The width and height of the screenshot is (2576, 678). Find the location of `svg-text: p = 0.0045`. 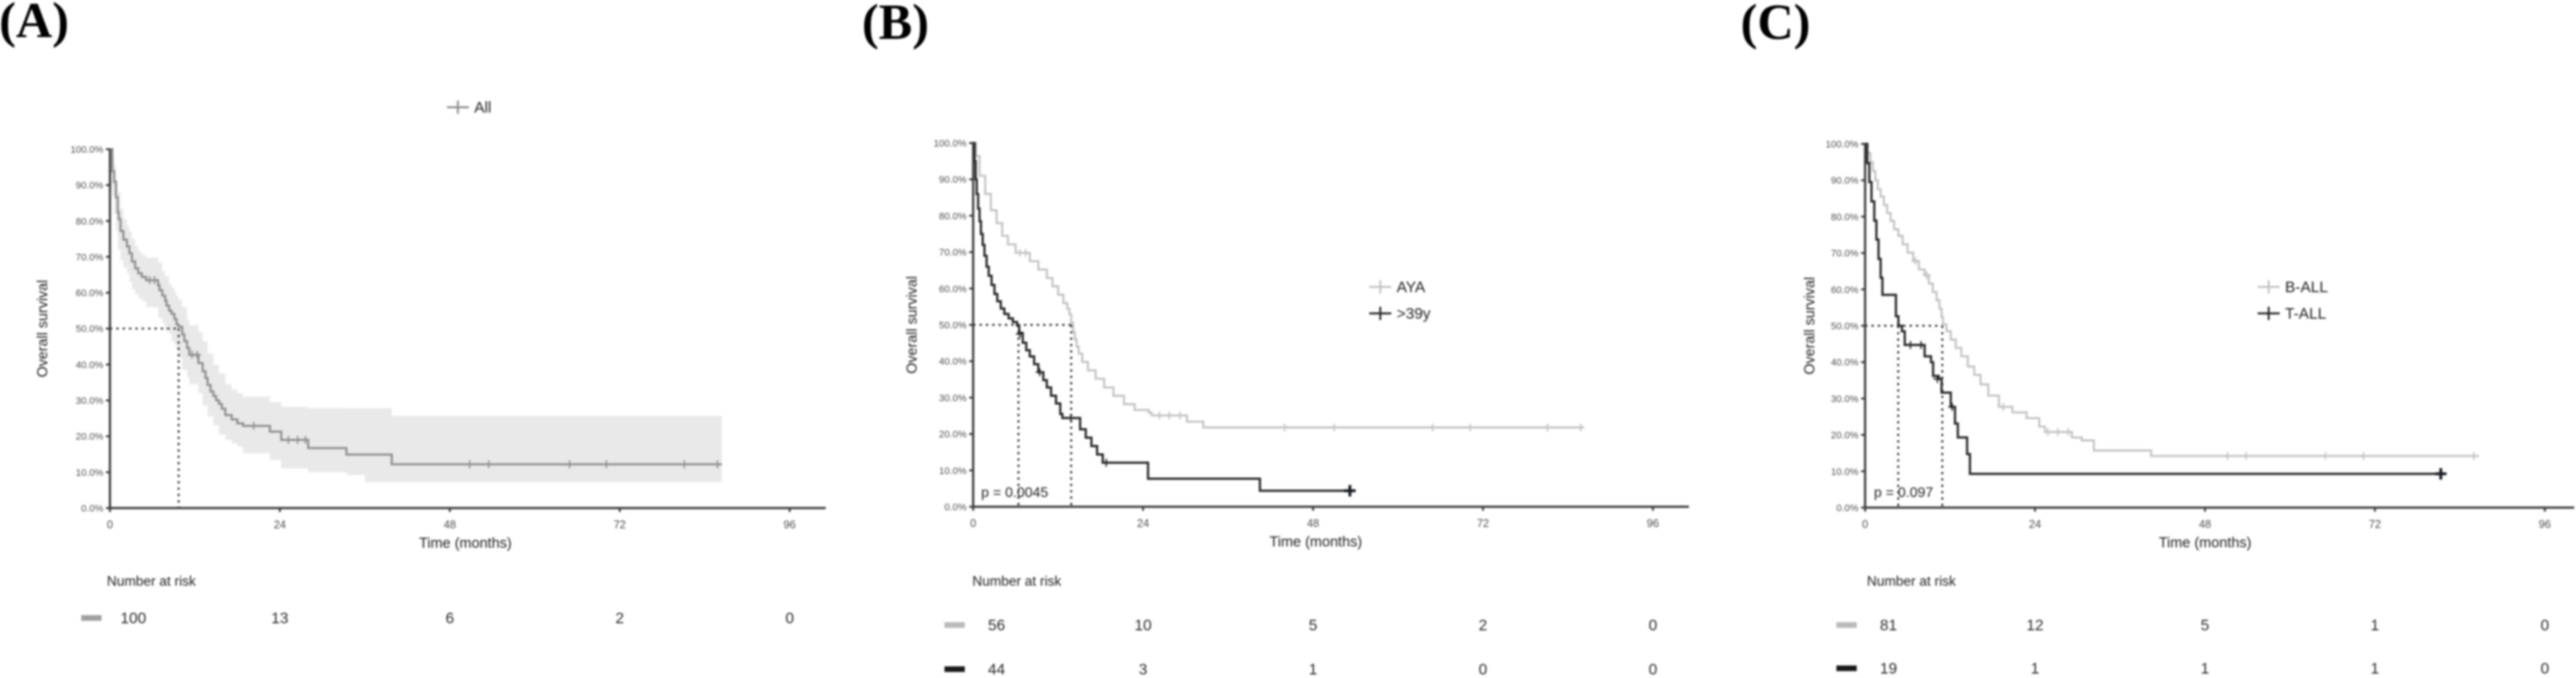

svg-text: p = 0.0045 is located at coordinates (1014, 493).